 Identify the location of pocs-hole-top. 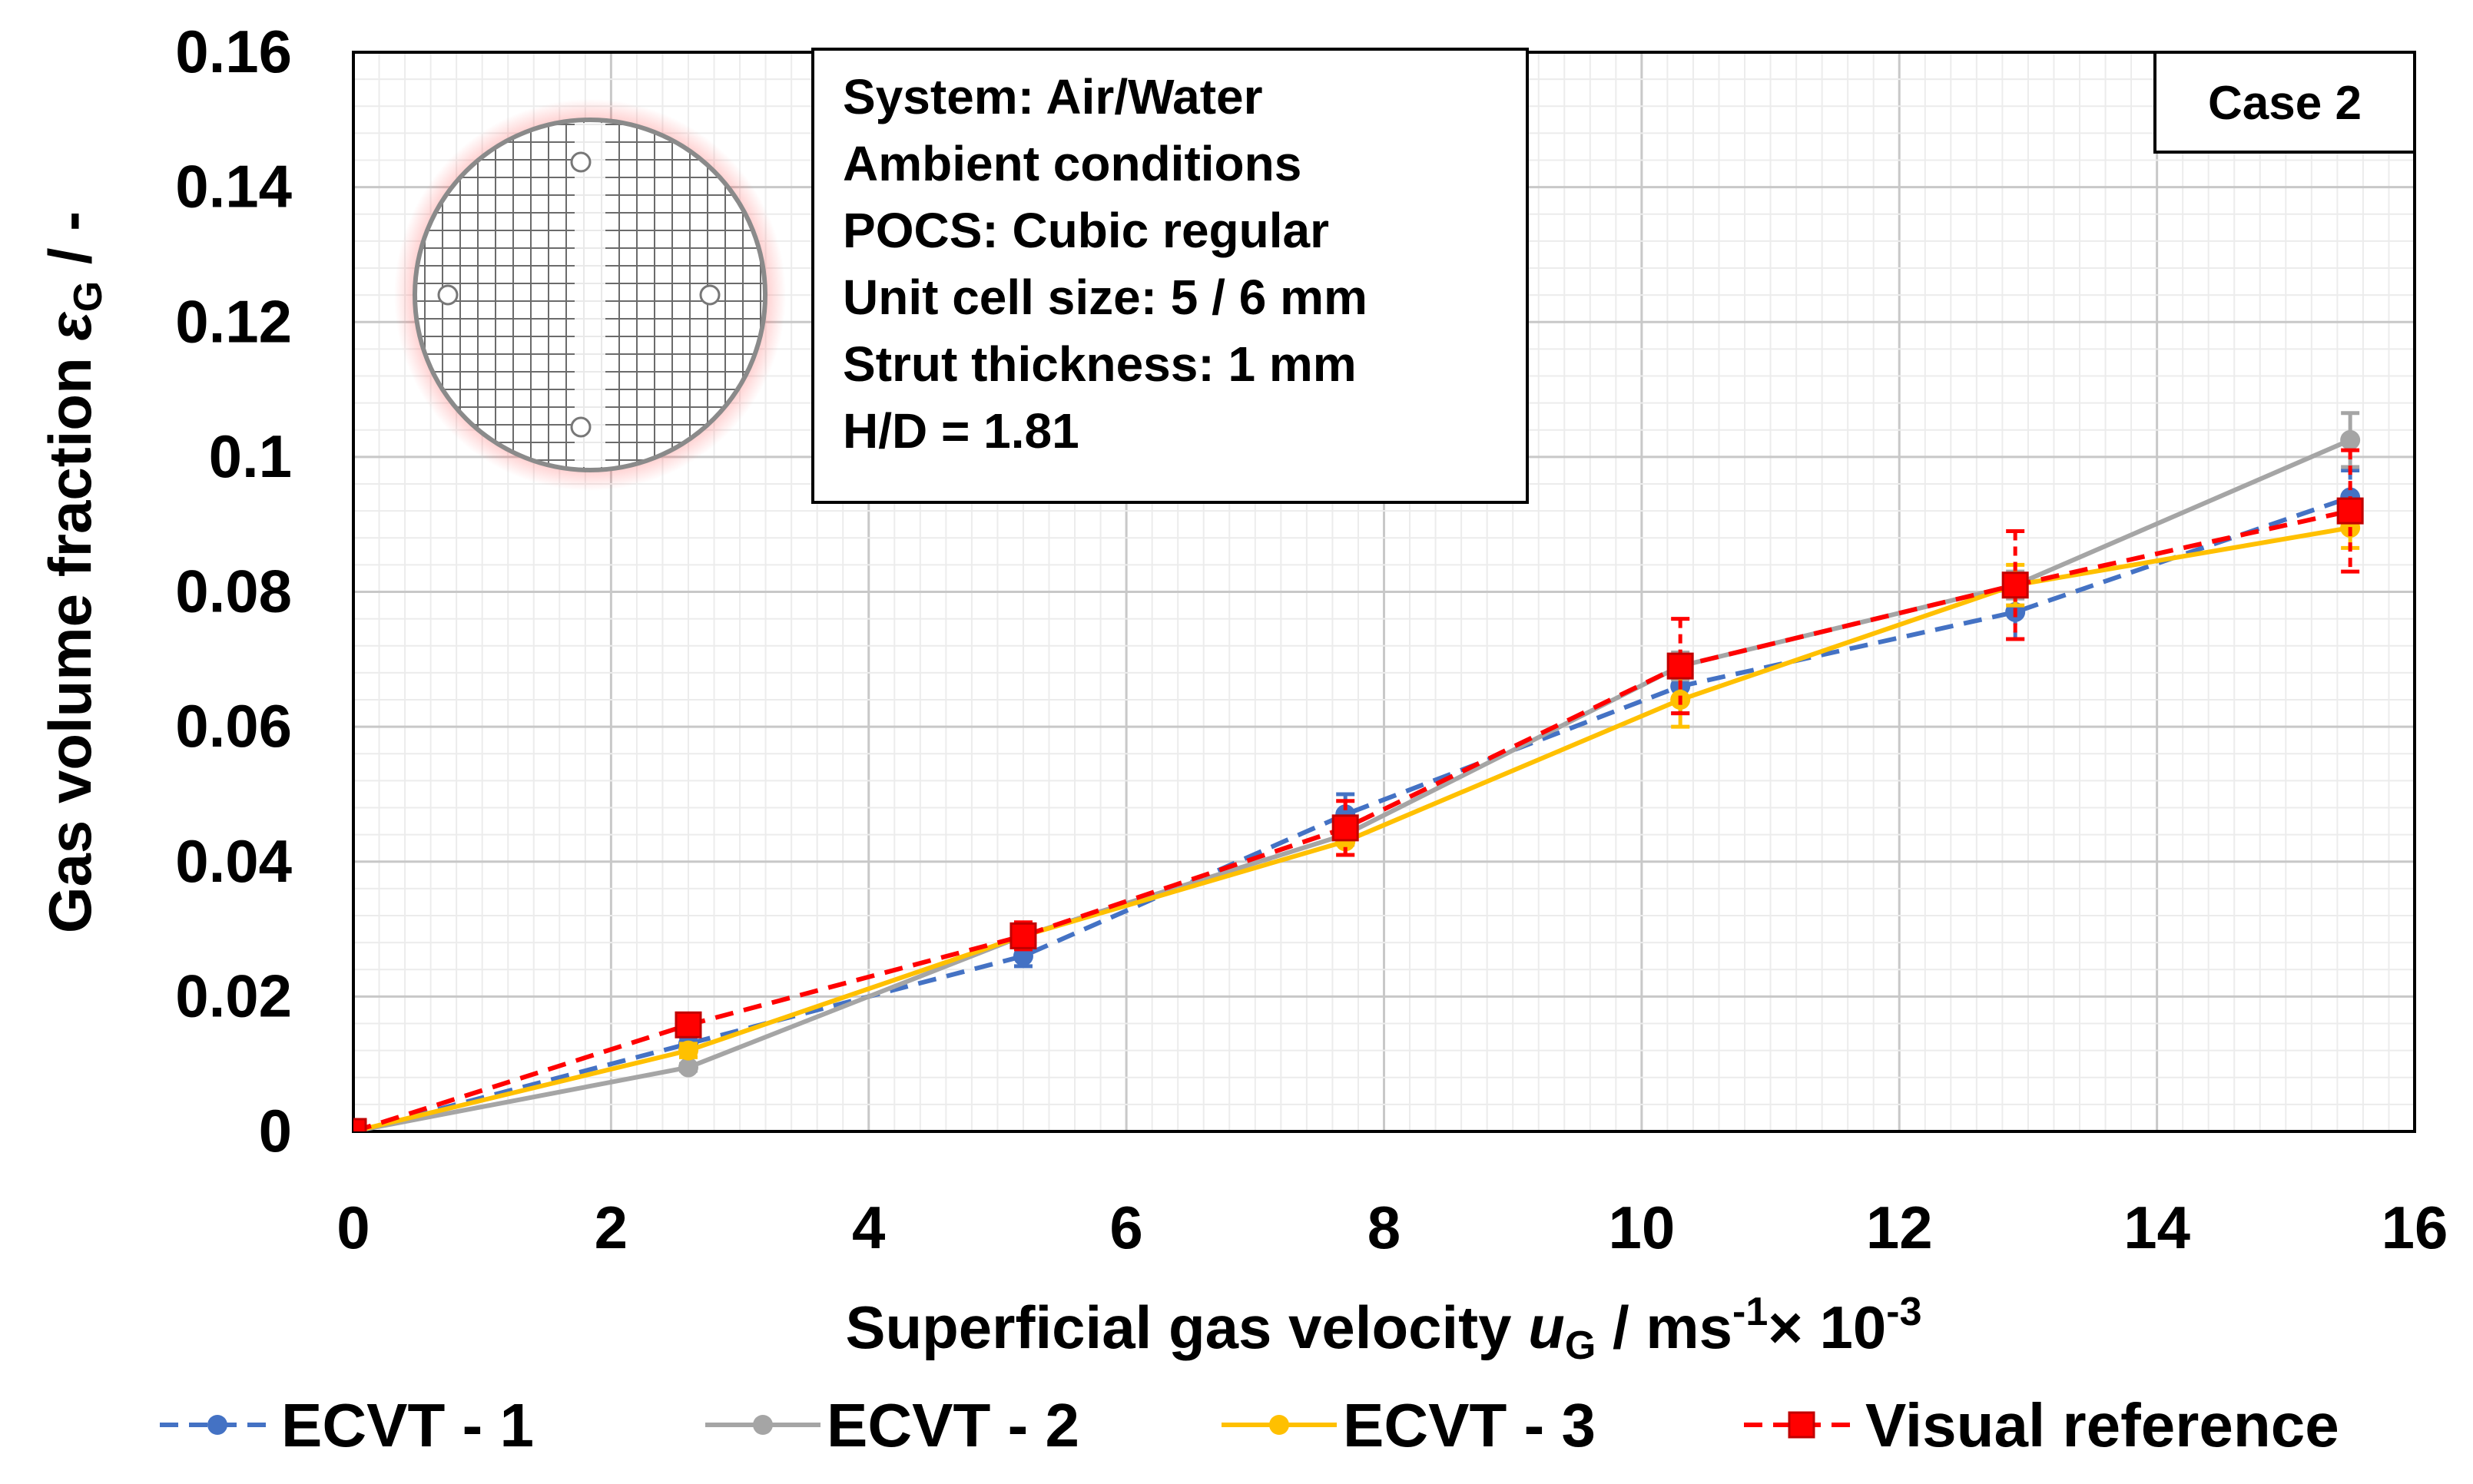
(581, 162).